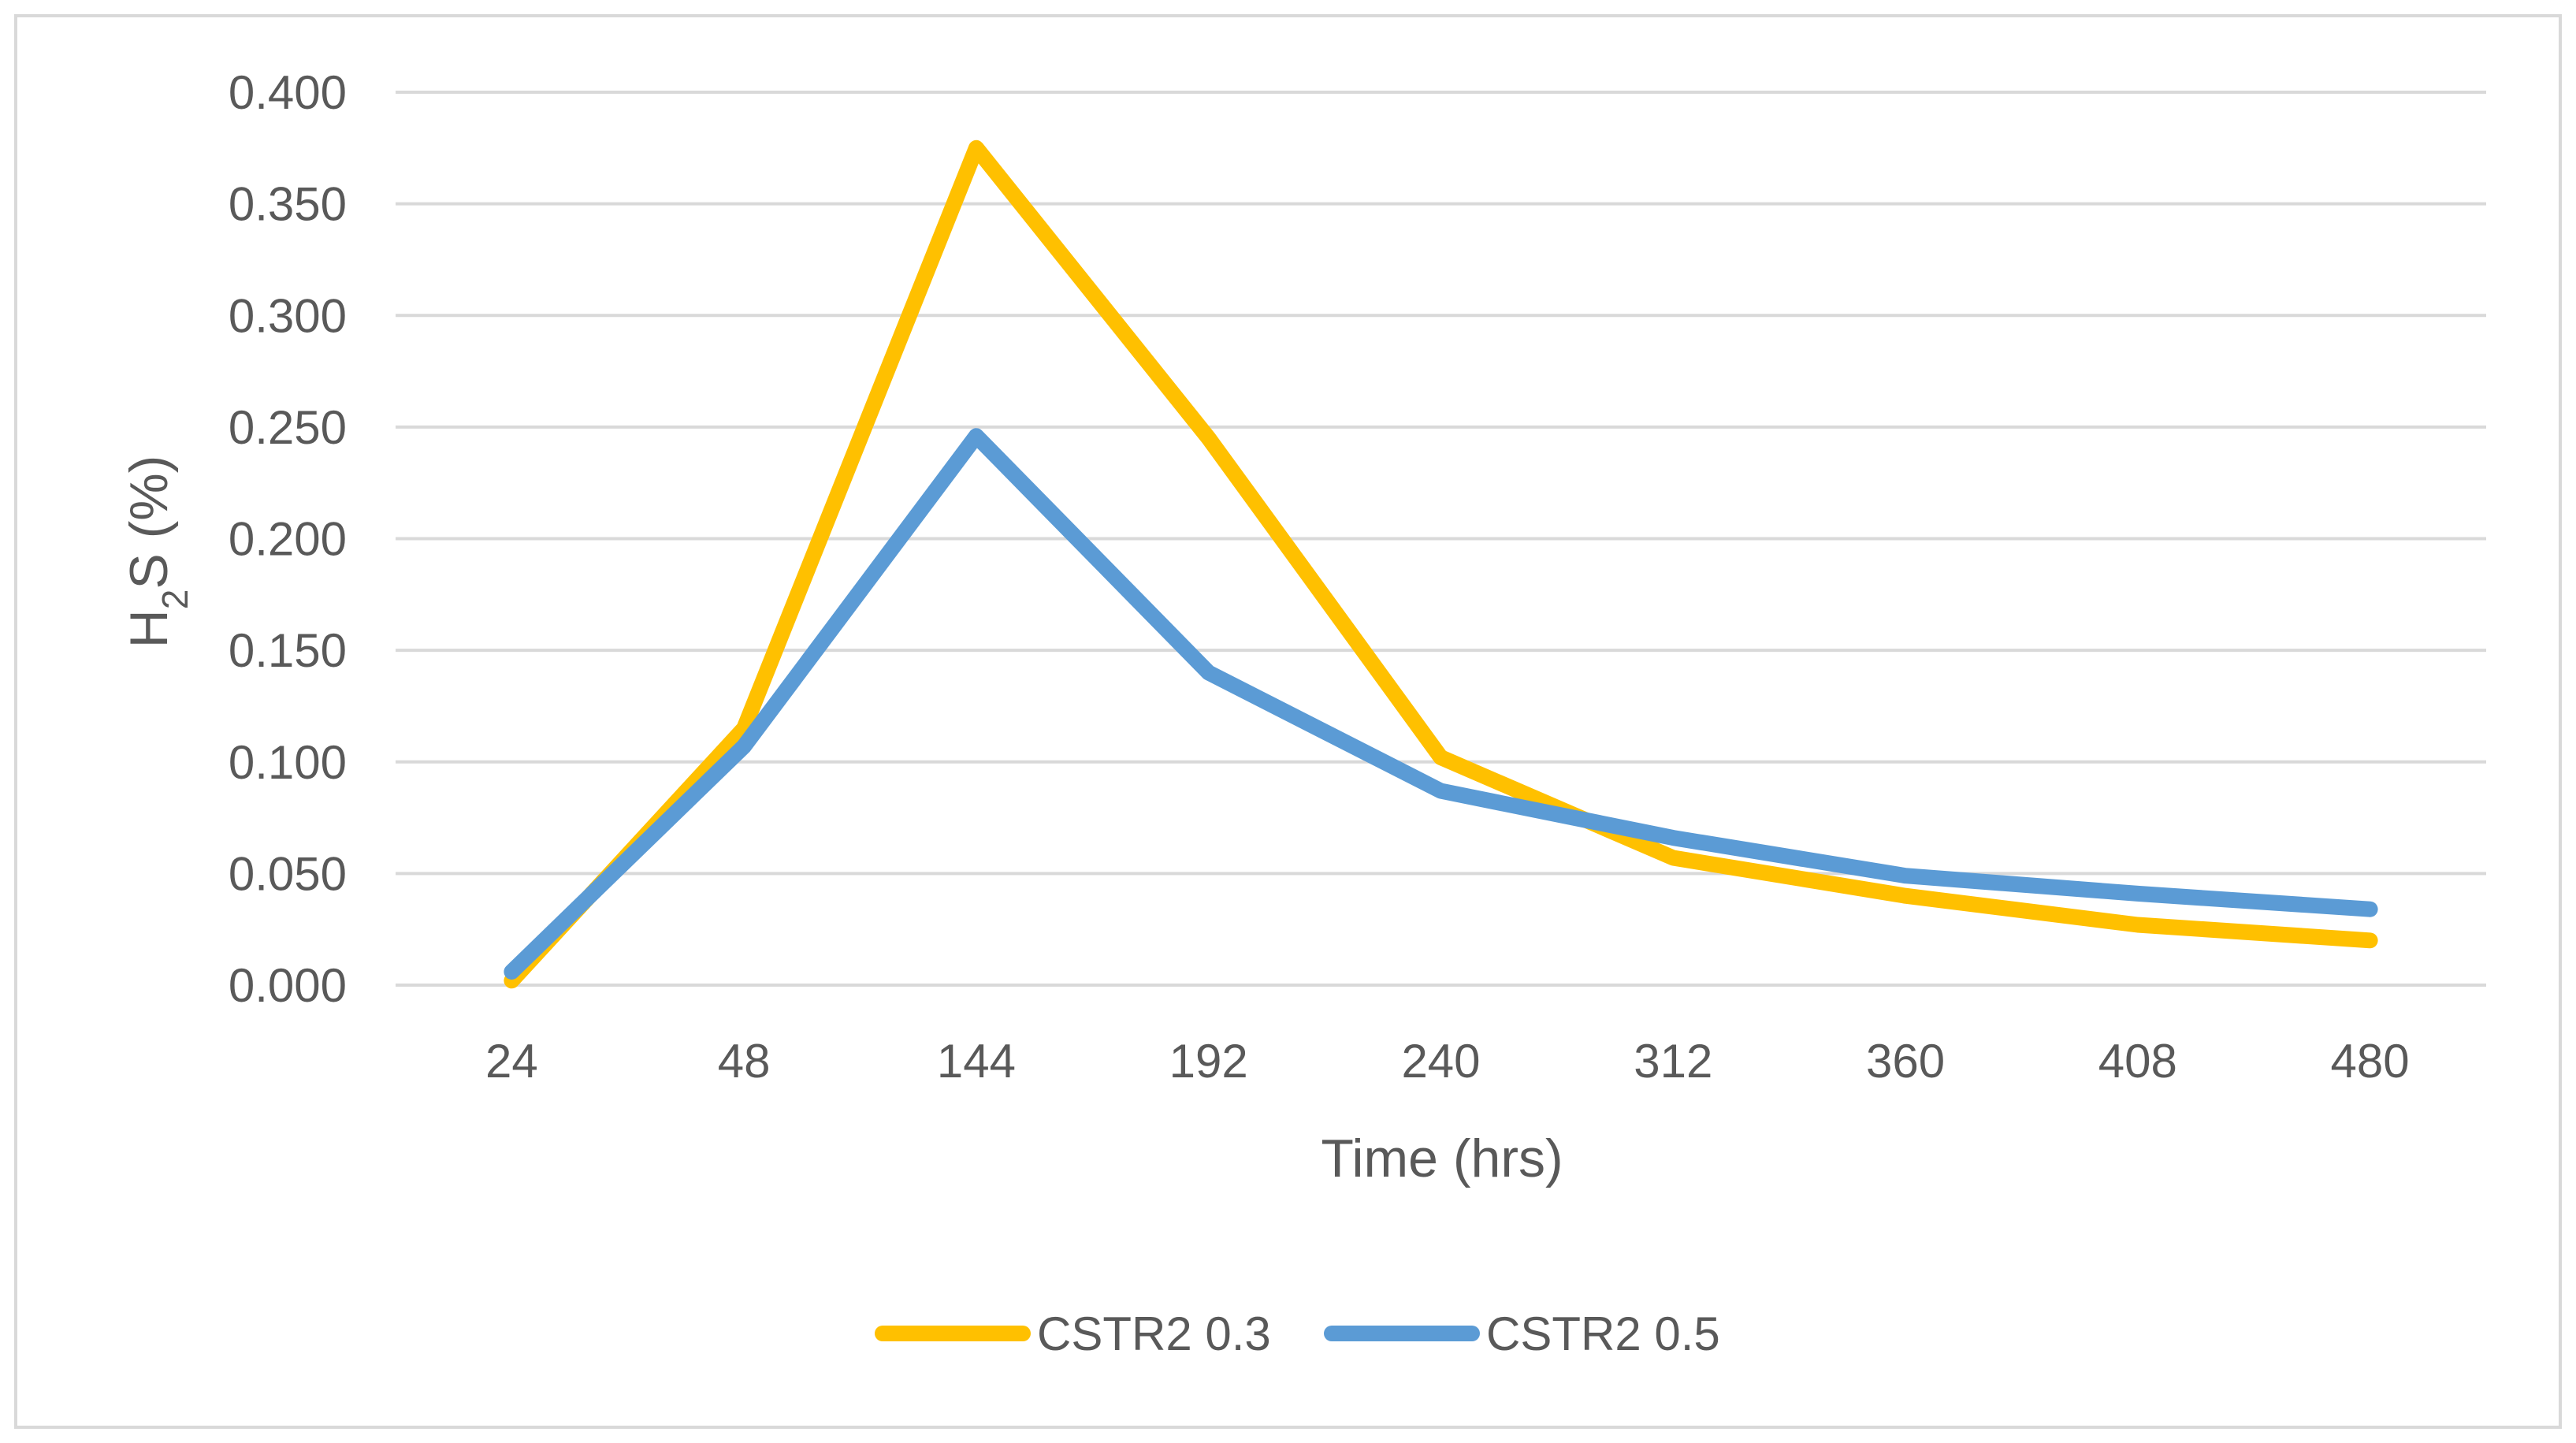 This screenshot has height=1443, width=2576. What do you see at coordinates (1442, 1158) in the screenshot?
I see `x-axis-title: Time (hrs)` at bounding box center [1442, 1158].